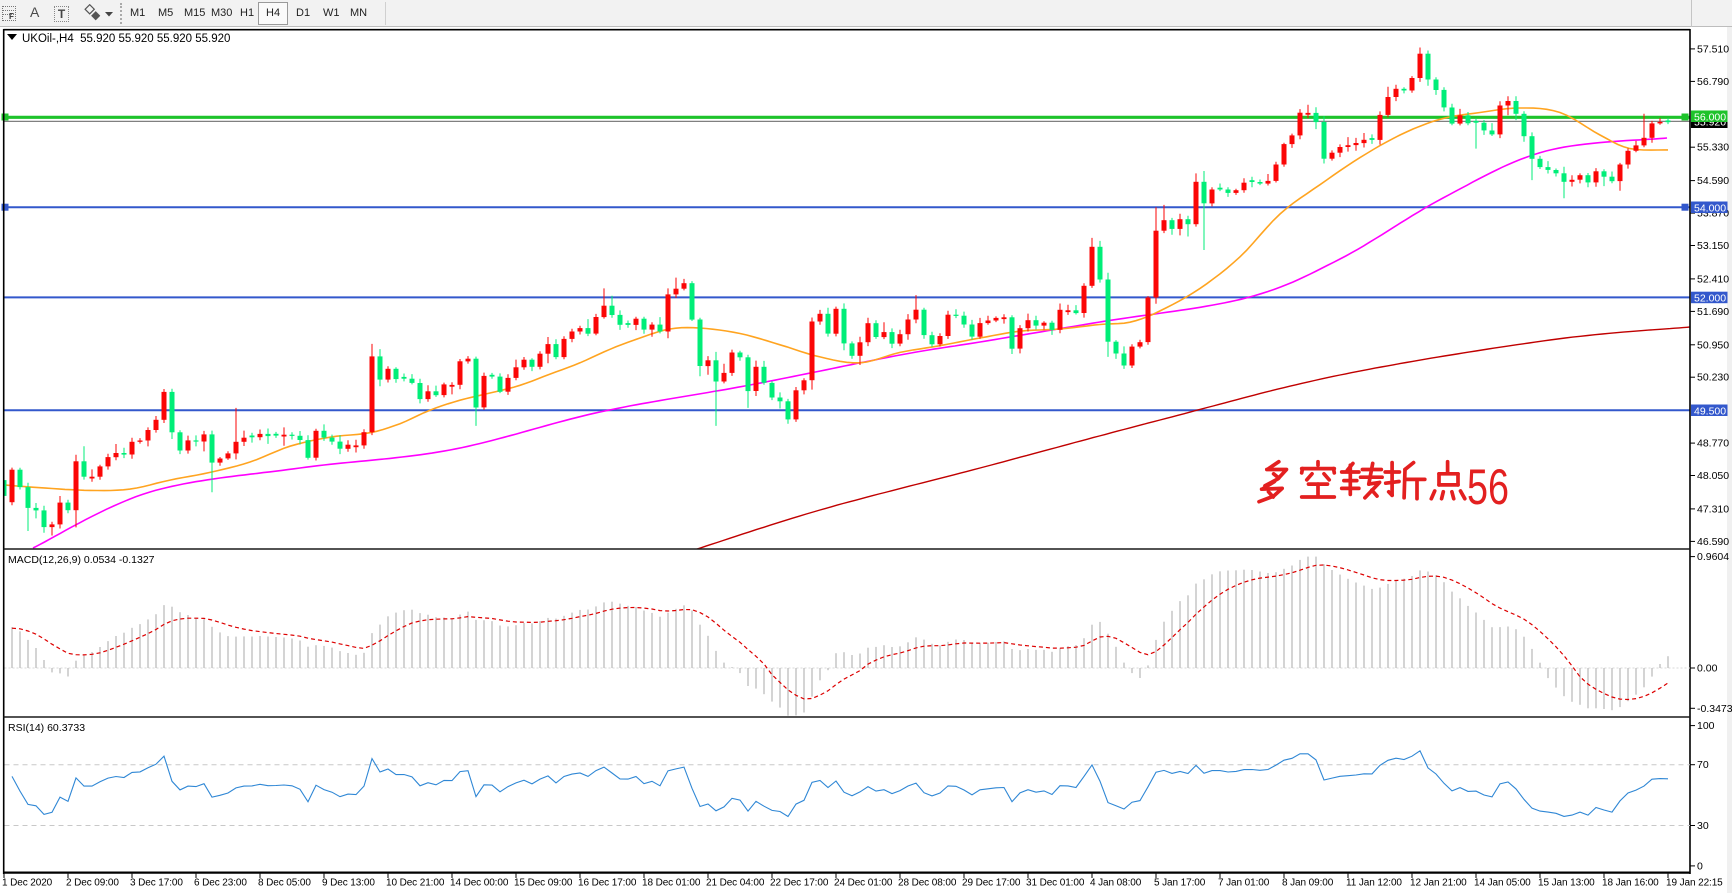  I want to click on svg-text: 6 Dec 23:00, so click(220, 883).